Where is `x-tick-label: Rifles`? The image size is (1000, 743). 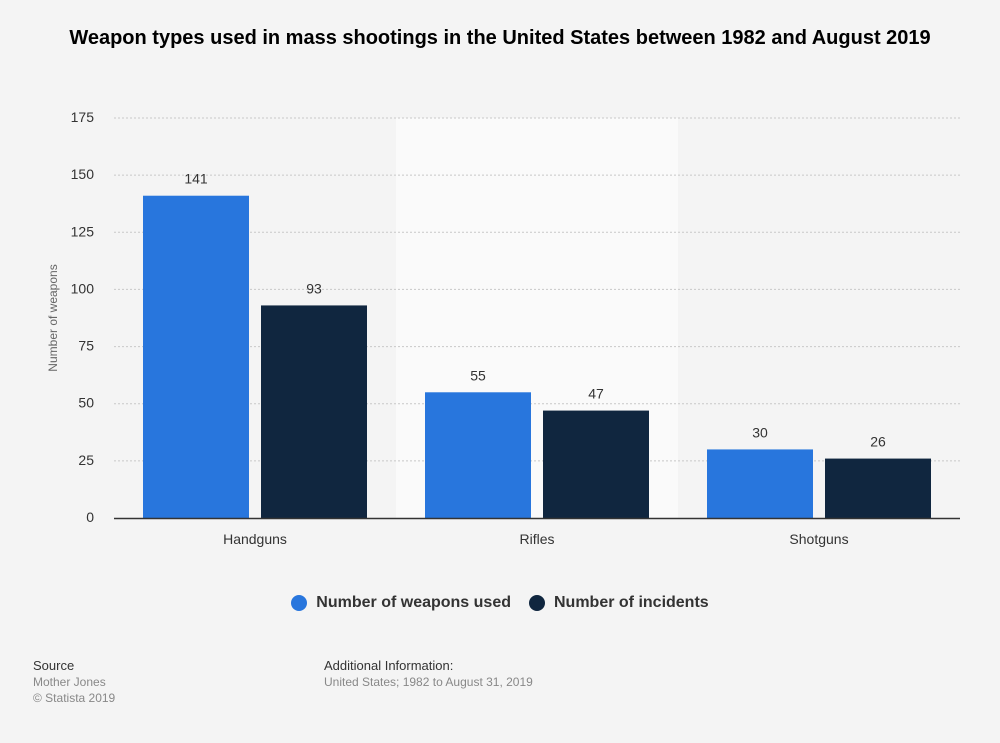 x-tick-label: Rifles is located at coordinates (536, 539).